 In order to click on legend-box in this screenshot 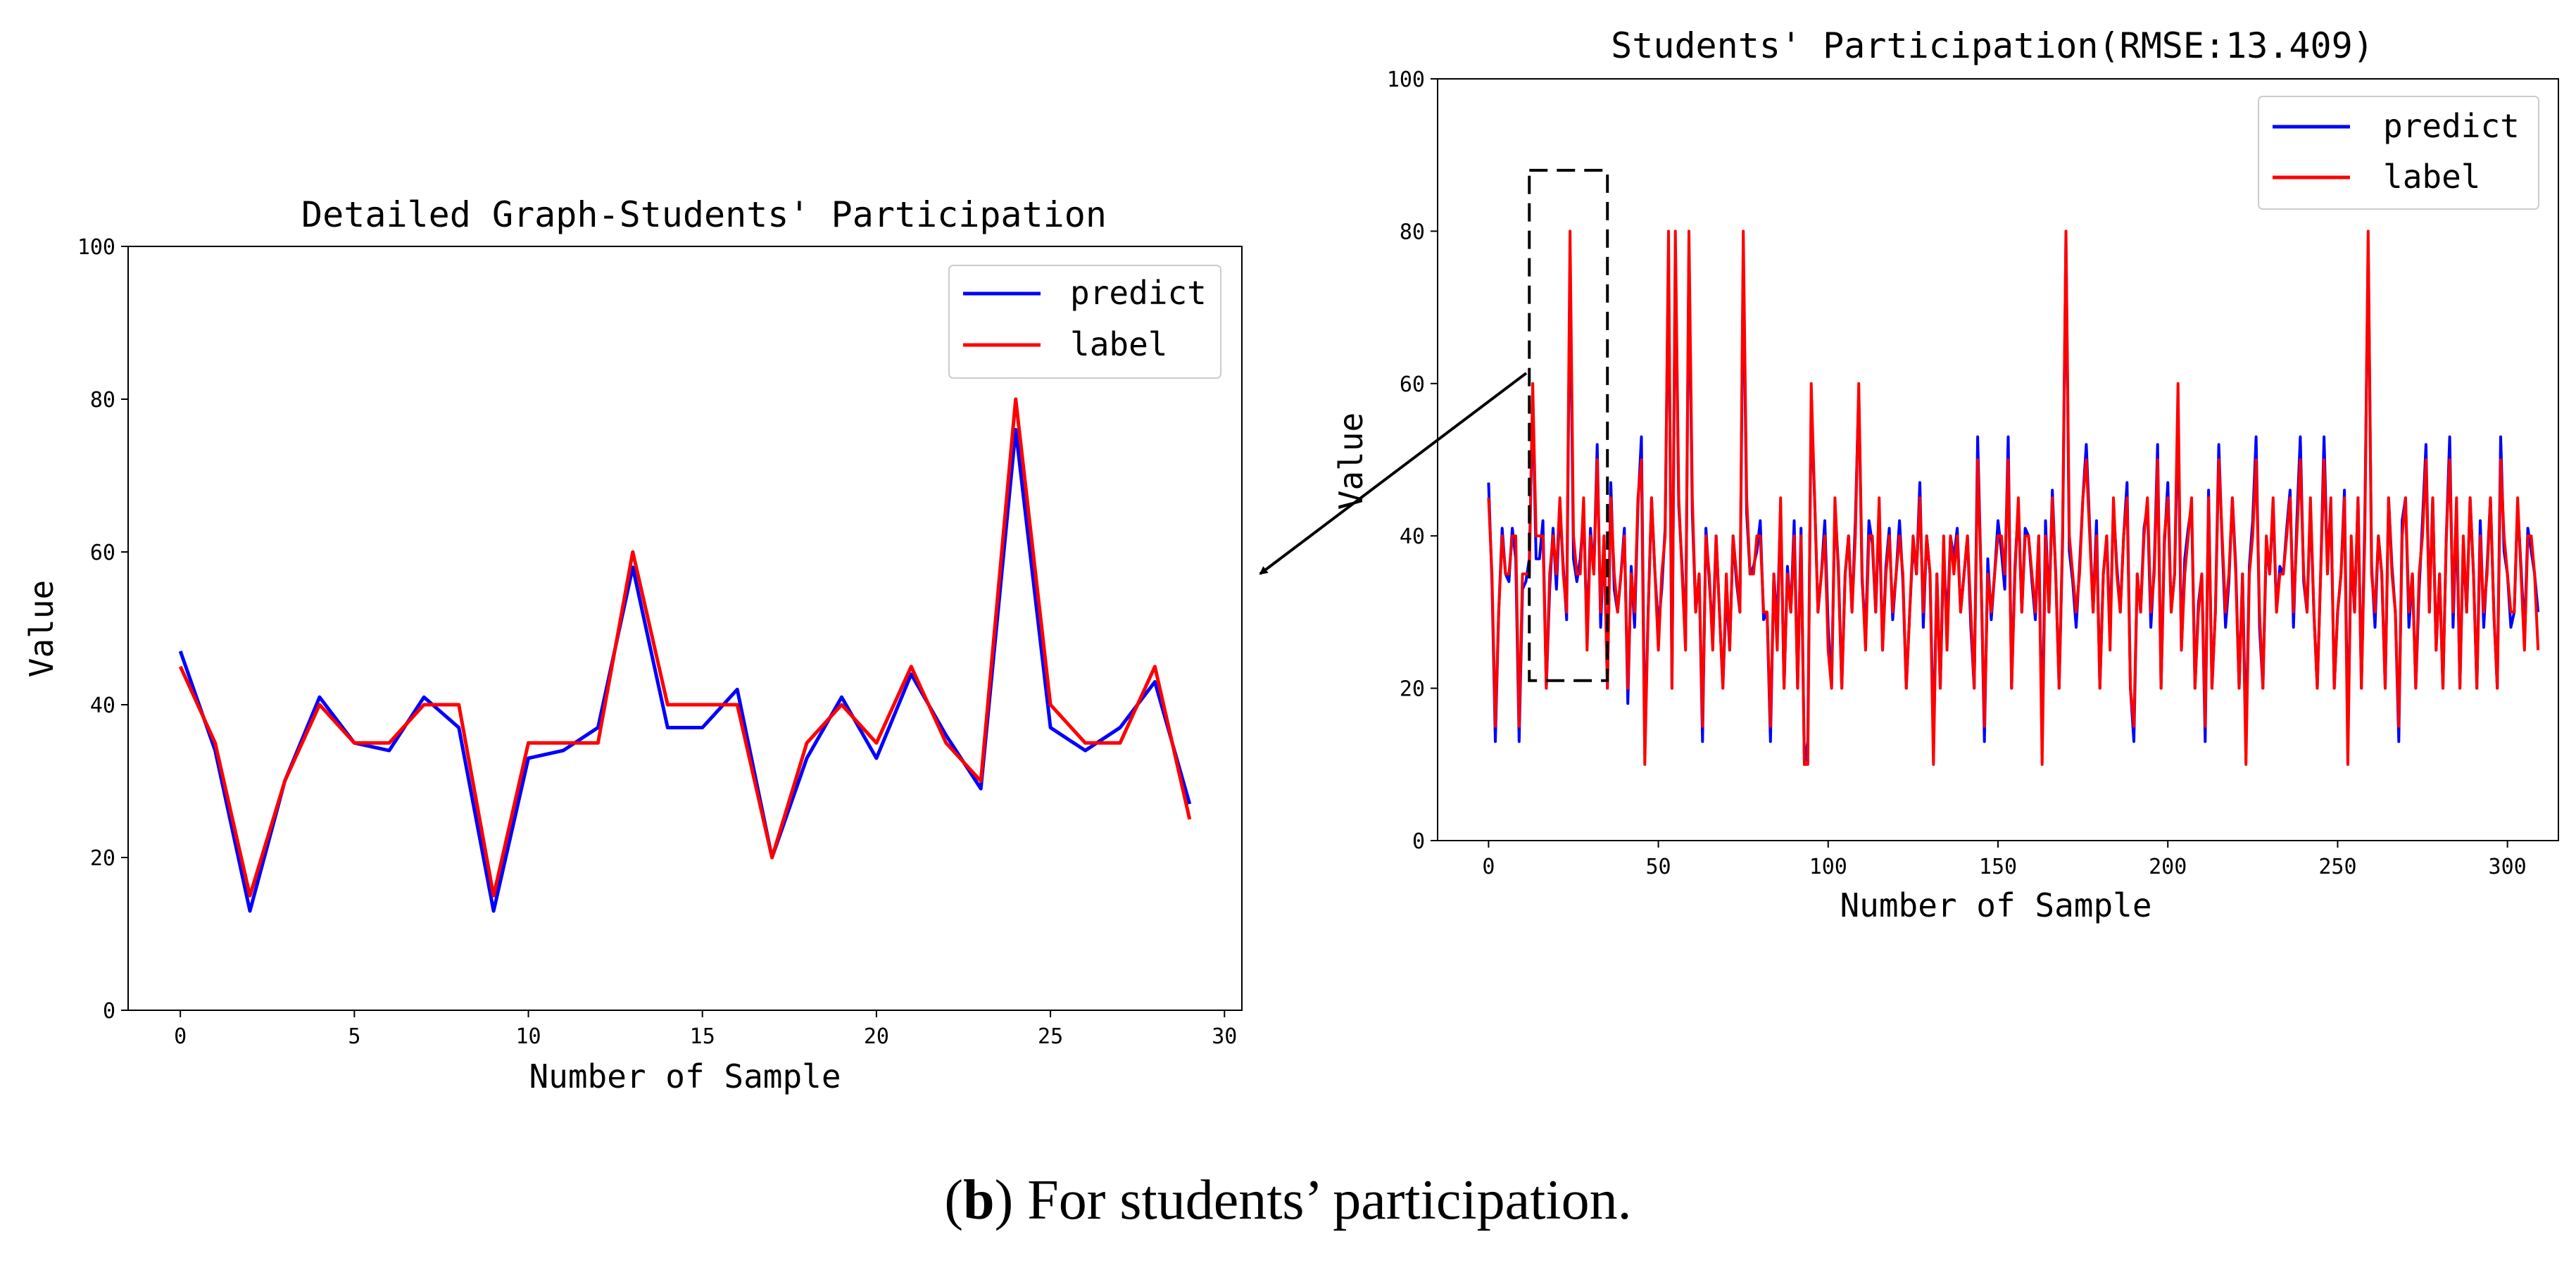, I will do `click(2398, 153)`.